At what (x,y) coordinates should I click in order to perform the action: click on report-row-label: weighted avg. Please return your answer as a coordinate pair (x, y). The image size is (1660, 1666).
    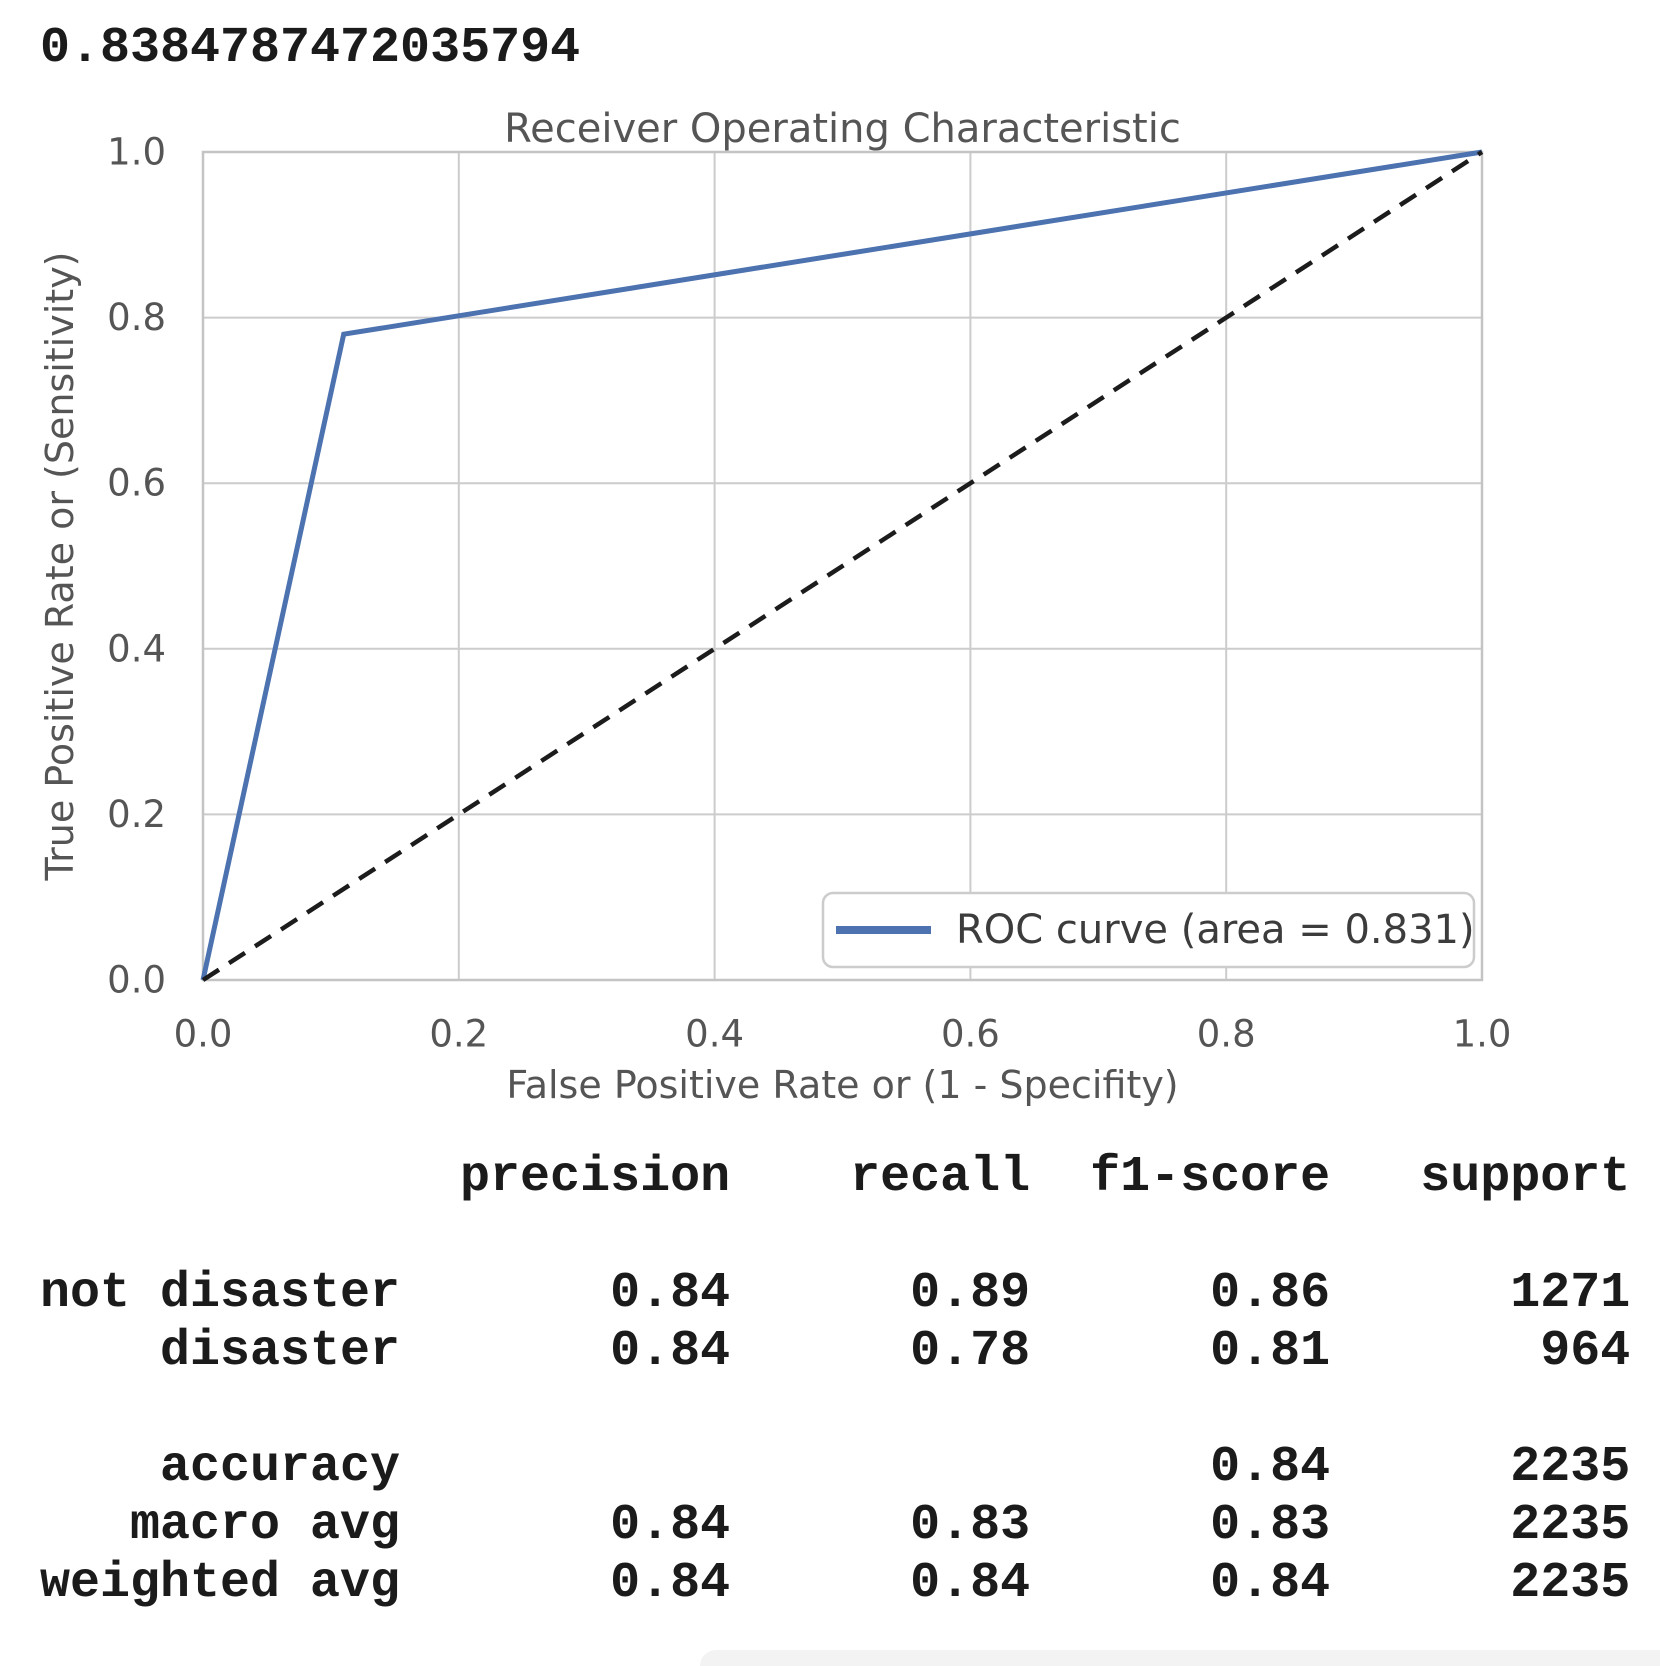
    Looking at the image, I should click on (220, 1583).